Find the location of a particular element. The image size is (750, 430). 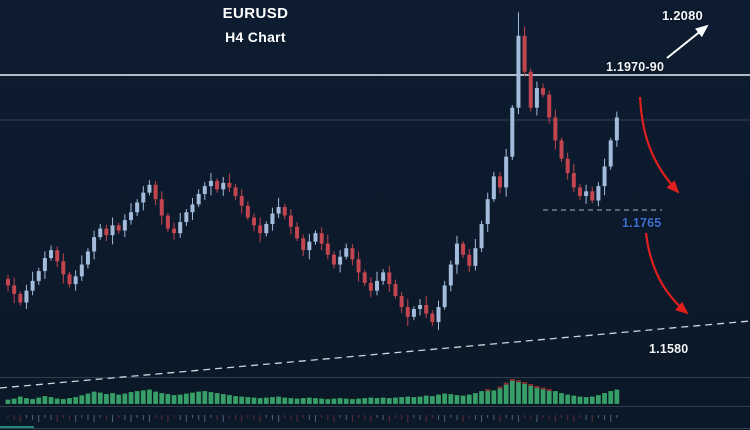

breakout-up-arrow is located at coordinates (687, 41).